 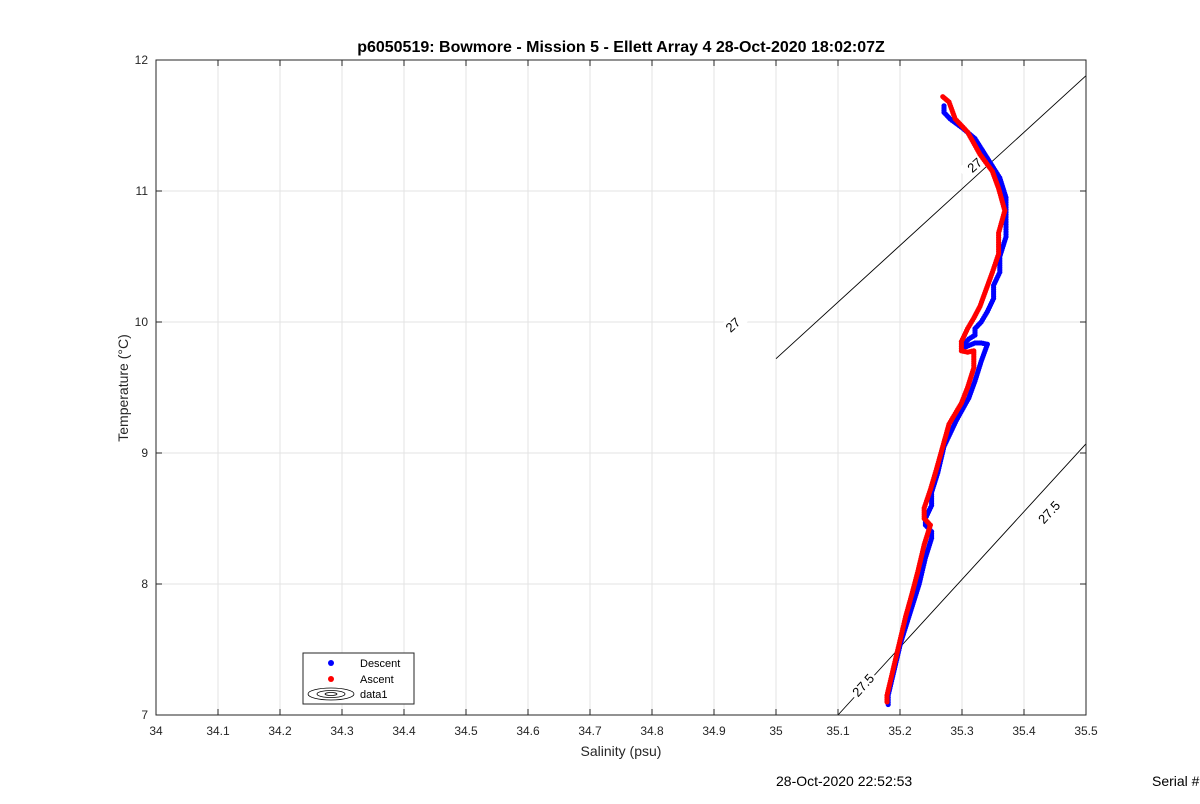 What do you see at coordinates (714, 731) in the screenshot?
I see `x-tick-label: 34.9` at bounding box center [714, 731].